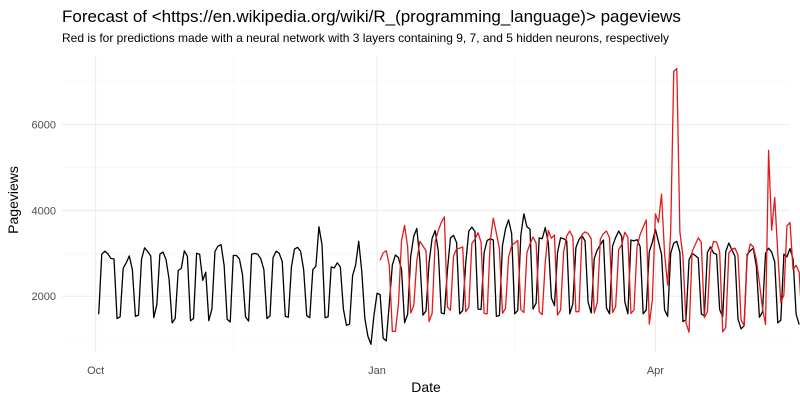 Image resolution: width=800 pixels, height=400 pixels. Describe the element at coordinates (426, 387) in the screenshot. I see `x-axis-label: Date` at that location.